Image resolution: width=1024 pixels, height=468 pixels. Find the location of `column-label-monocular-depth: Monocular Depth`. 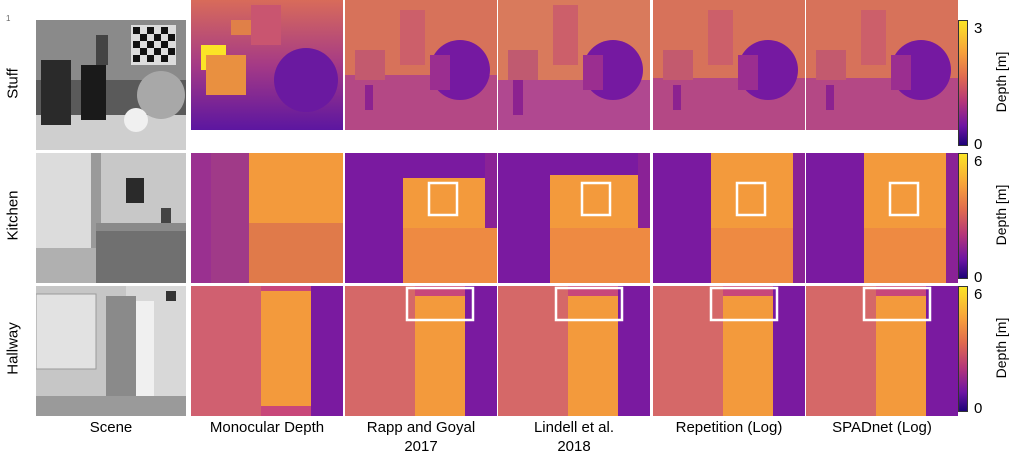

column-label-monocular-depth: Monocular Depth is located at coordinates (267, 427).